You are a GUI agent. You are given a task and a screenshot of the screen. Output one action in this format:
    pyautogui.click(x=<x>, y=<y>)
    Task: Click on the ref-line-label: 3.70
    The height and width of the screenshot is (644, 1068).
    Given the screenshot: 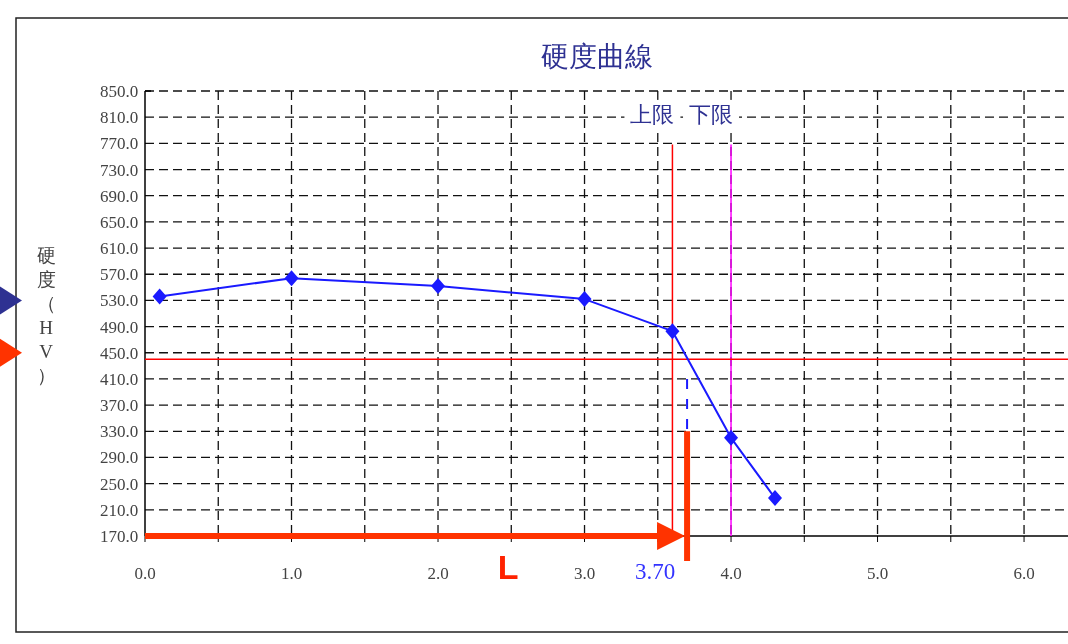 What is the action you would take?
    pyautogui.click(x=655, y=571)
    